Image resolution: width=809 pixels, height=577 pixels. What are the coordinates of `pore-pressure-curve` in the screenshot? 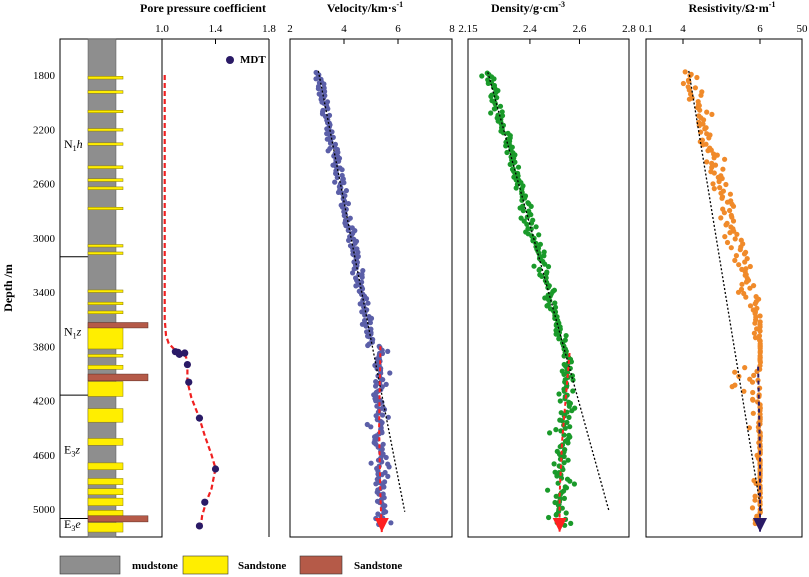 It's located at (190, 301).